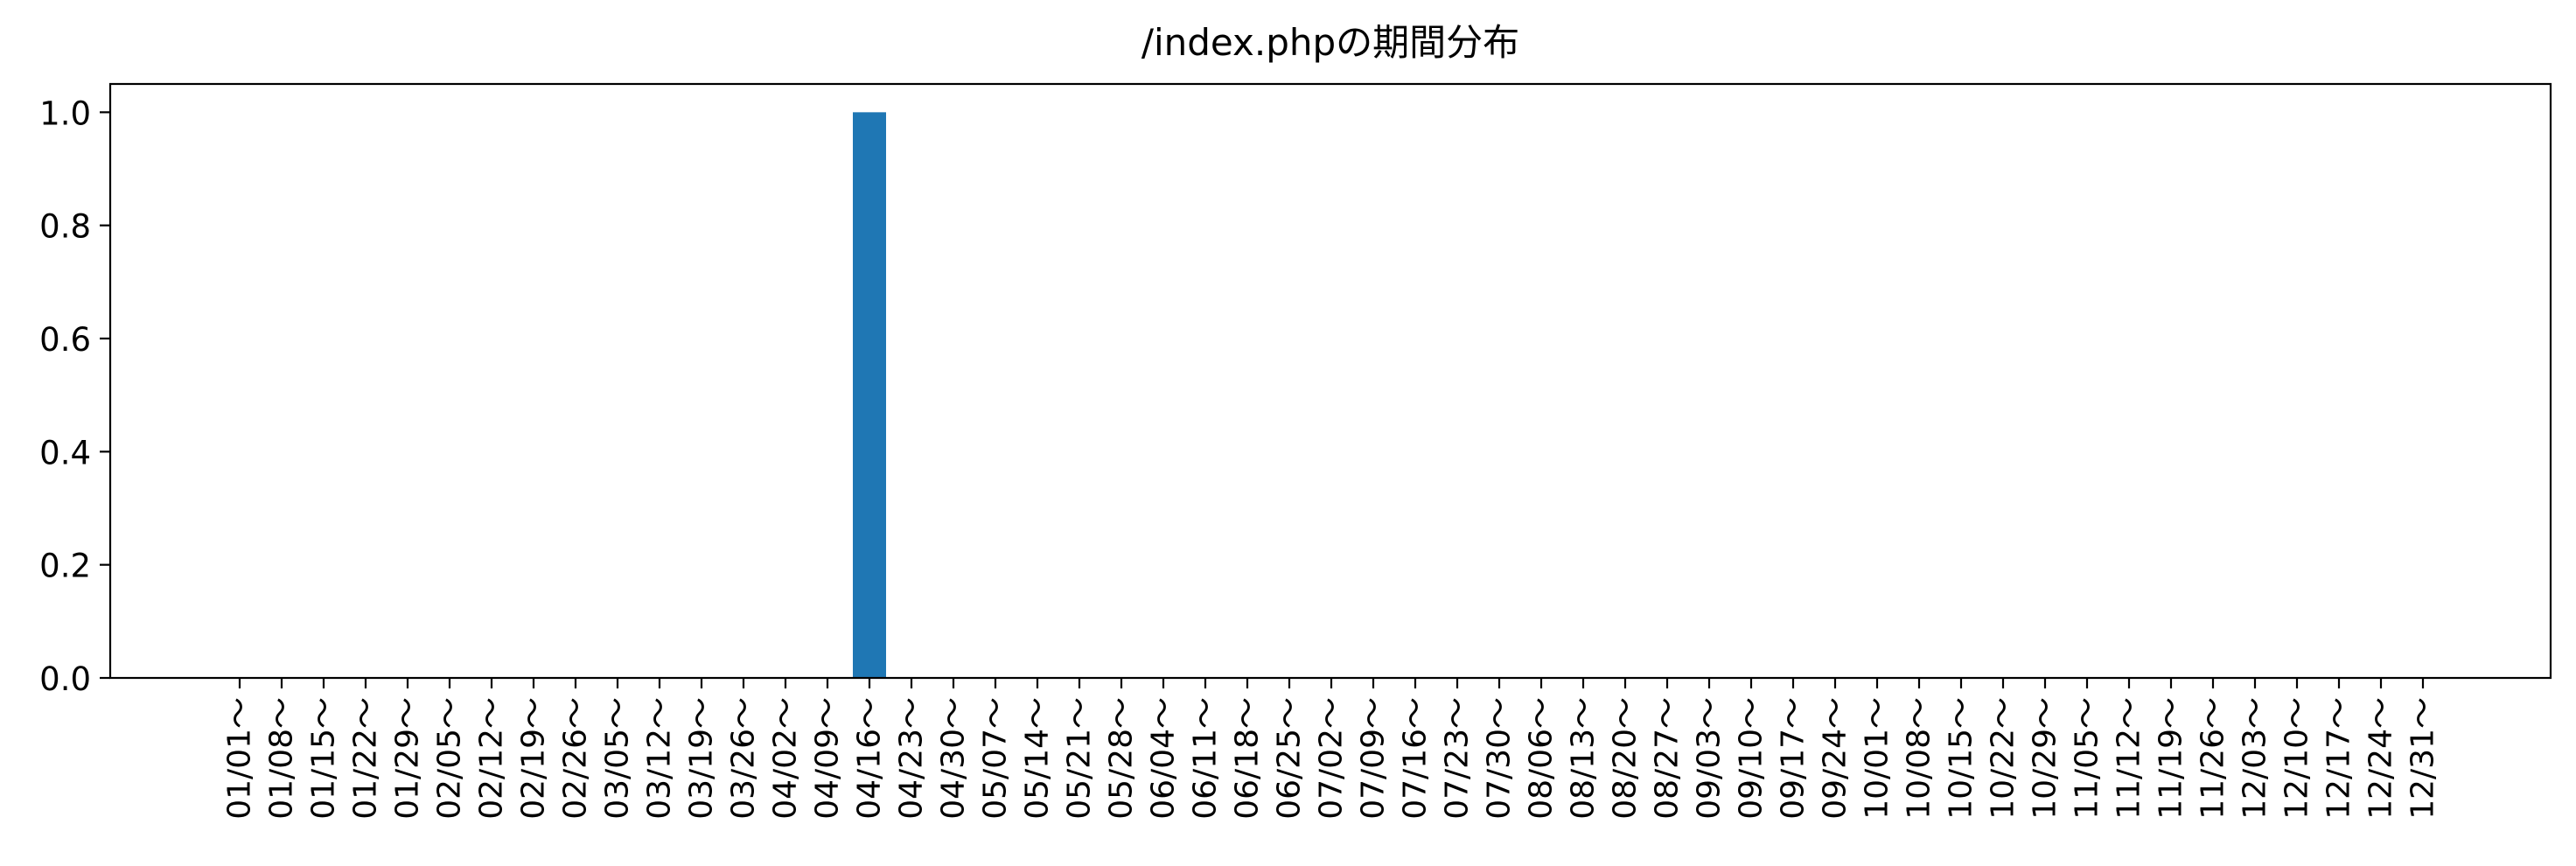  What do you see at coordinates (492, 758) in the screenshot?
I see `x-tick-label-6: 02/12～` at bounding box center [492, 758].